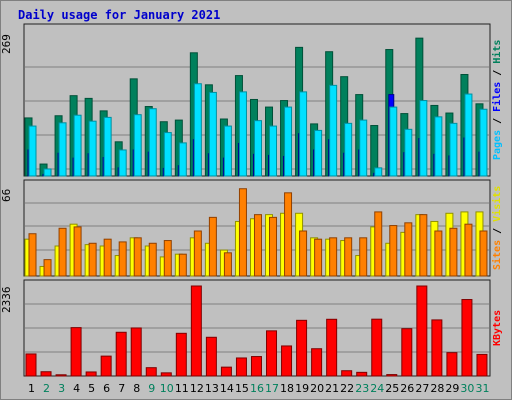 The width and height of the screenshot is (512, 400). Describe the element at coordinates (119, 15) in the screenshot. I see `chart-title: Daily usage for January 2021` at that location.